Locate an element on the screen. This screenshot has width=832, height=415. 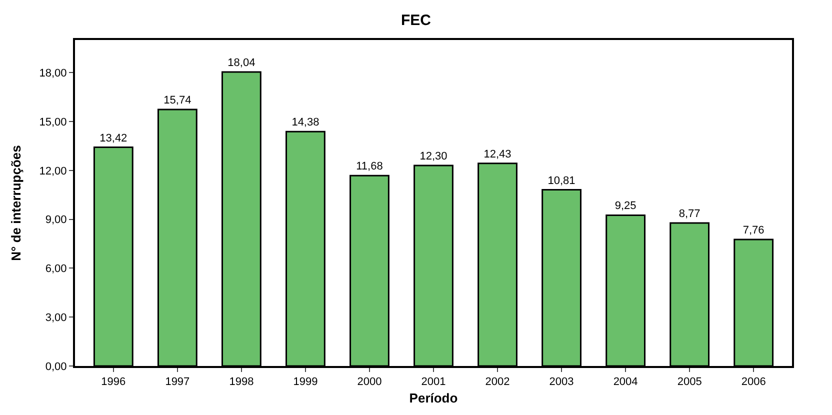
x-tick-label: 2001 is located at coordinates (433, 382).